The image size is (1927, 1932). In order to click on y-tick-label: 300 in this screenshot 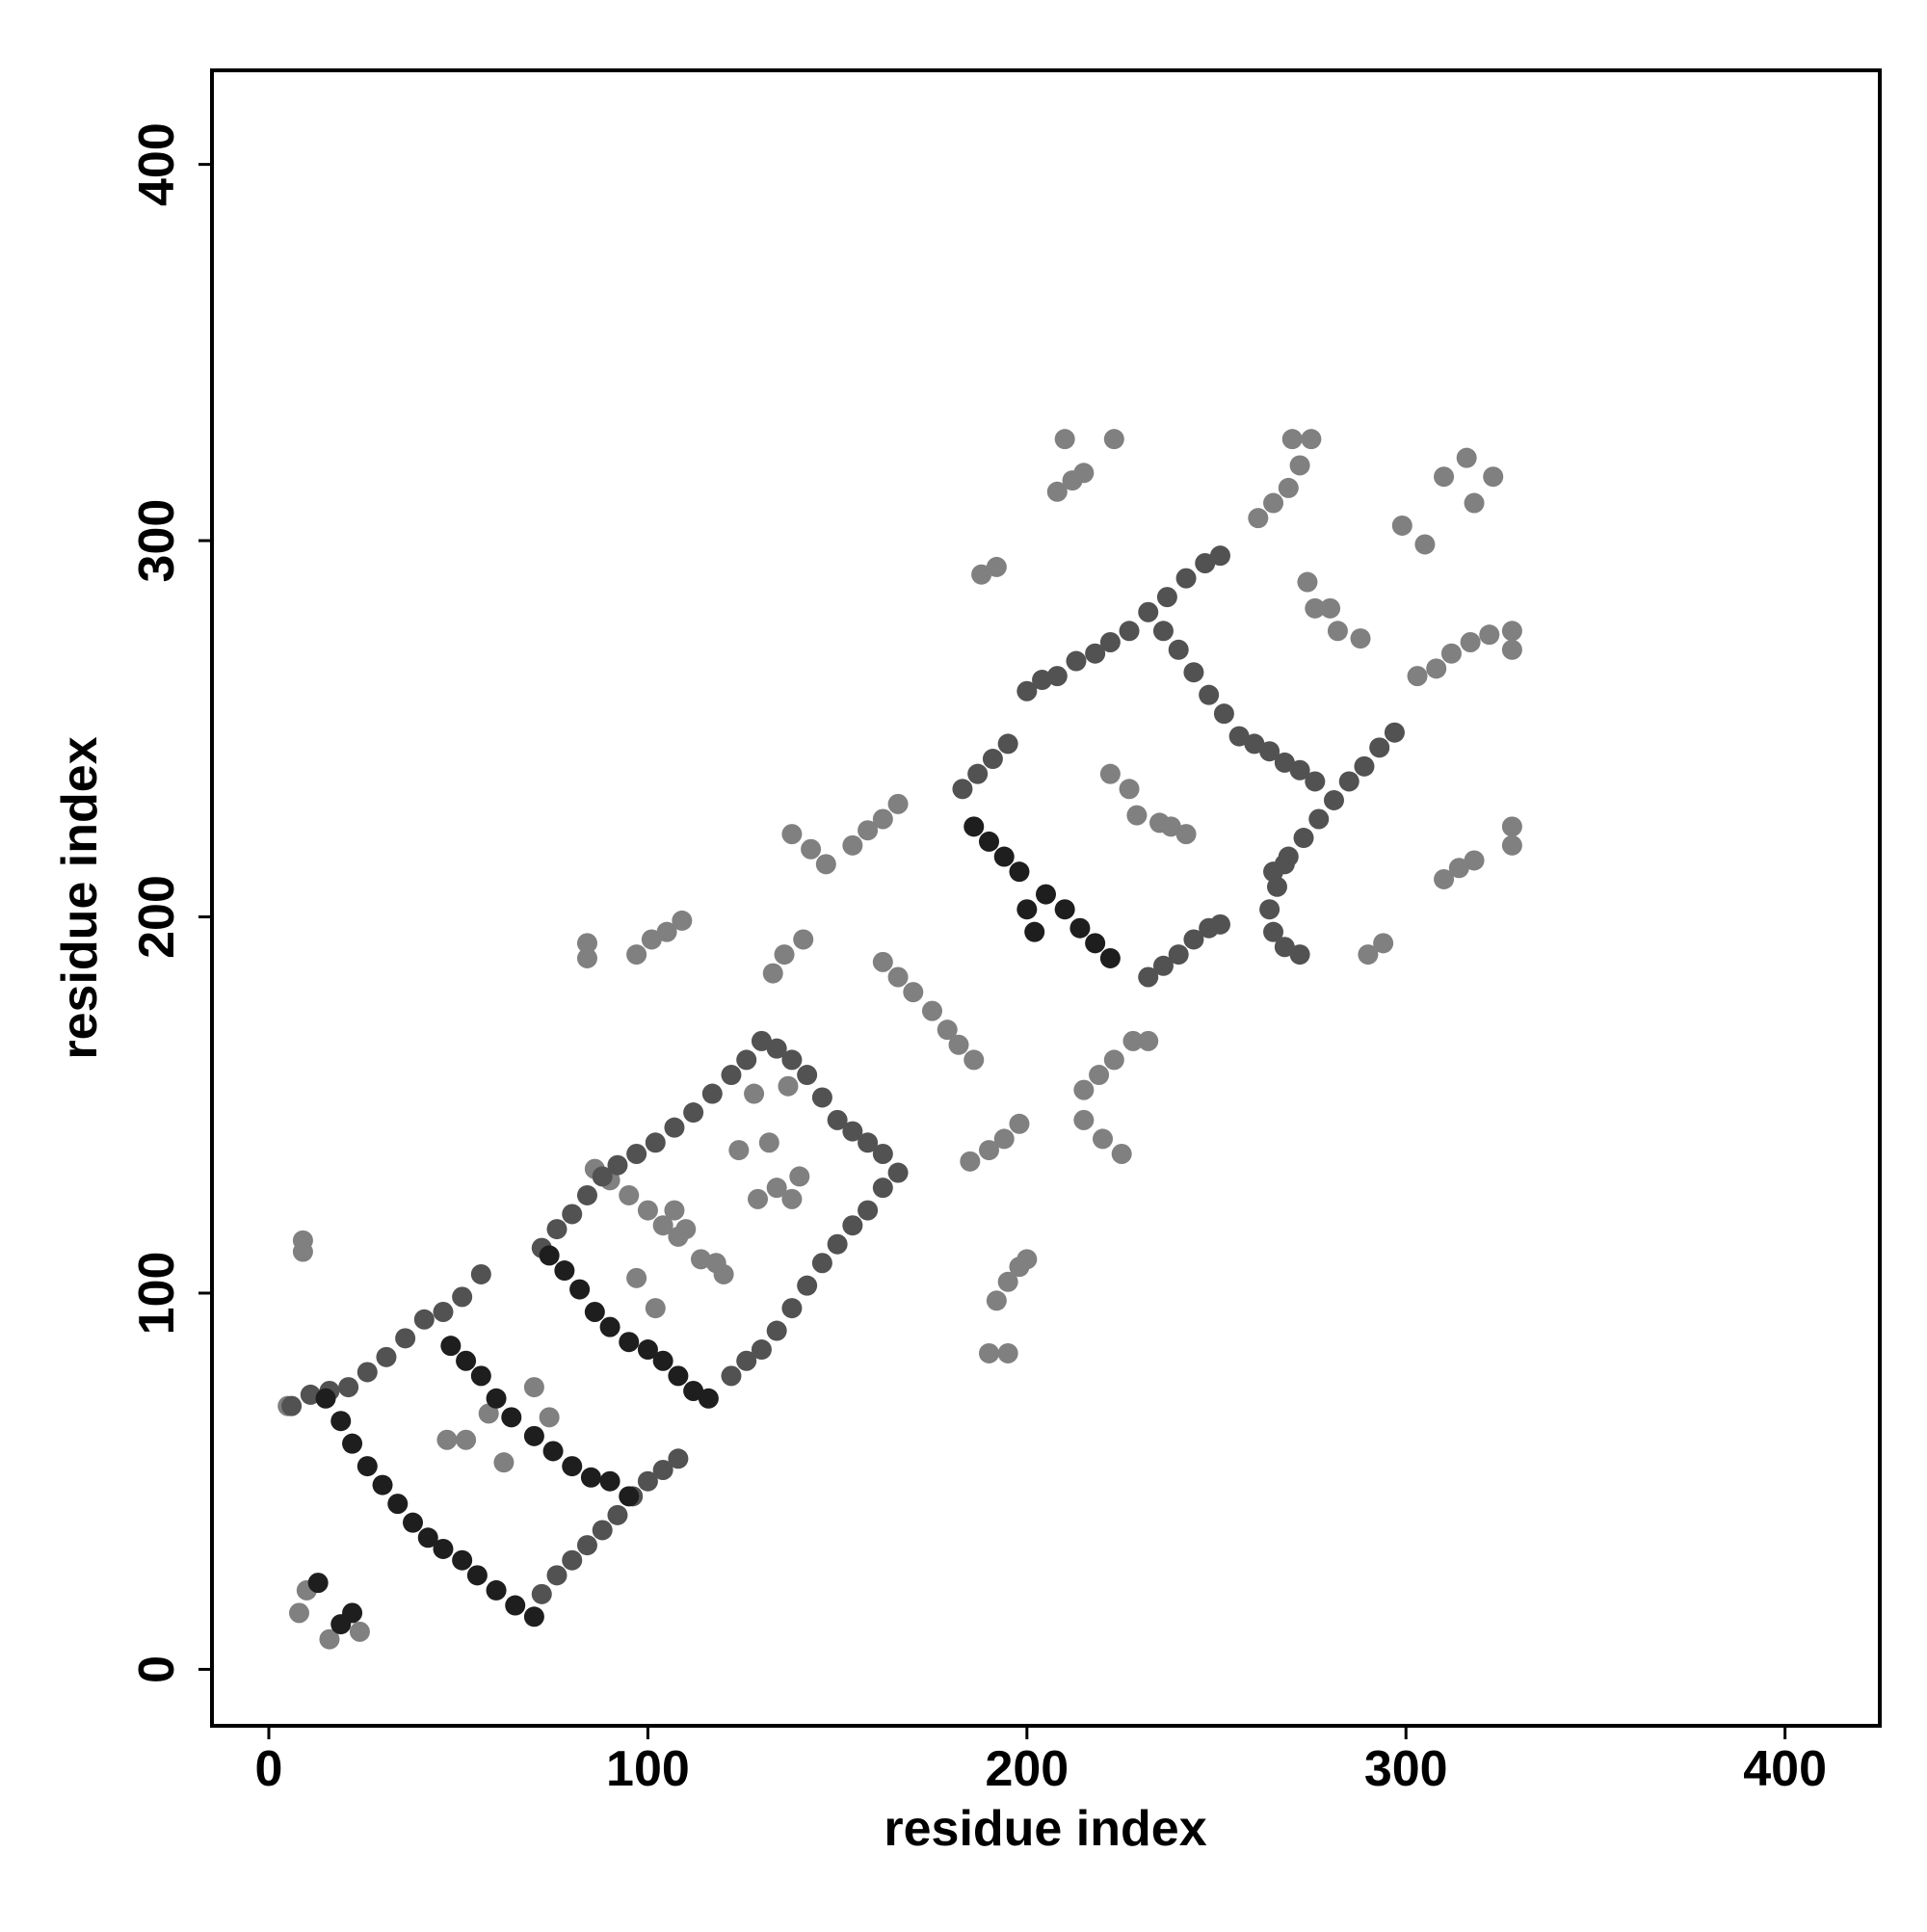, I will do `click(157, 541)`.